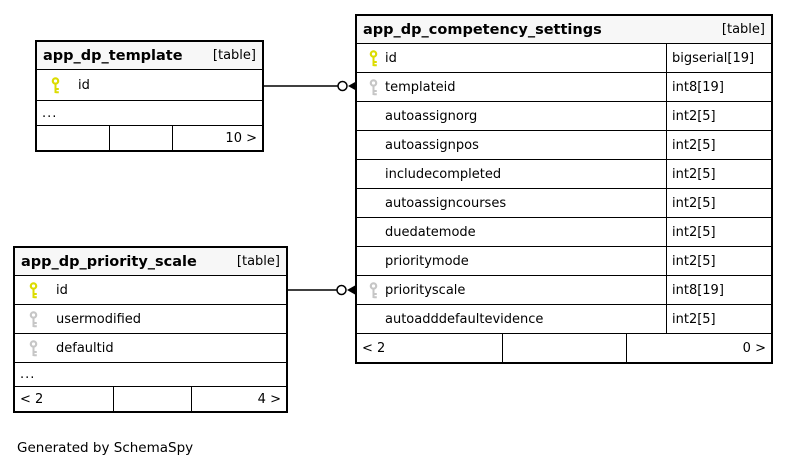 This screenshot has width=789, height=468. What do you see at coordinates (150, 348) in the screenshot?
I see `column-row: defaultid` at bounding box center [150, 348].